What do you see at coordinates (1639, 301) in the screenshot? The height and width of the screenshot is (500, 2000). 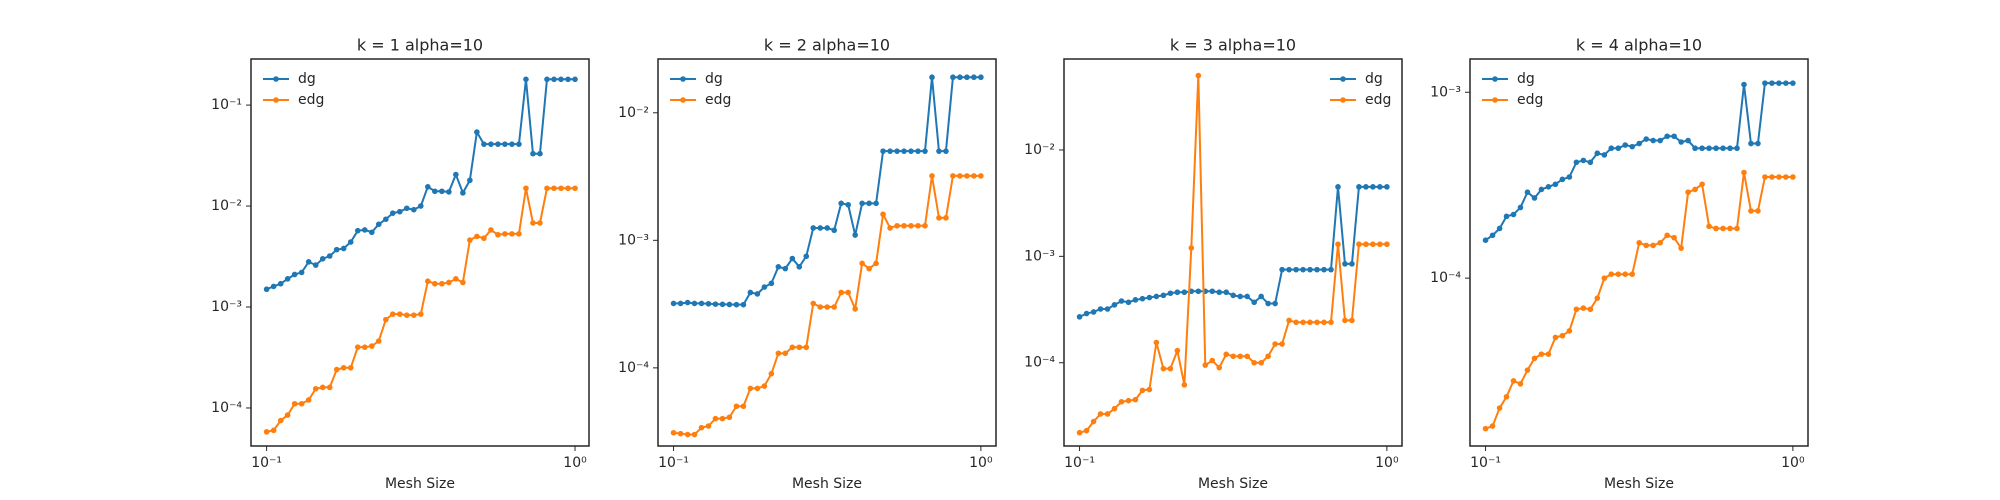 I see `series-line` at bounding box center [1639, 301].